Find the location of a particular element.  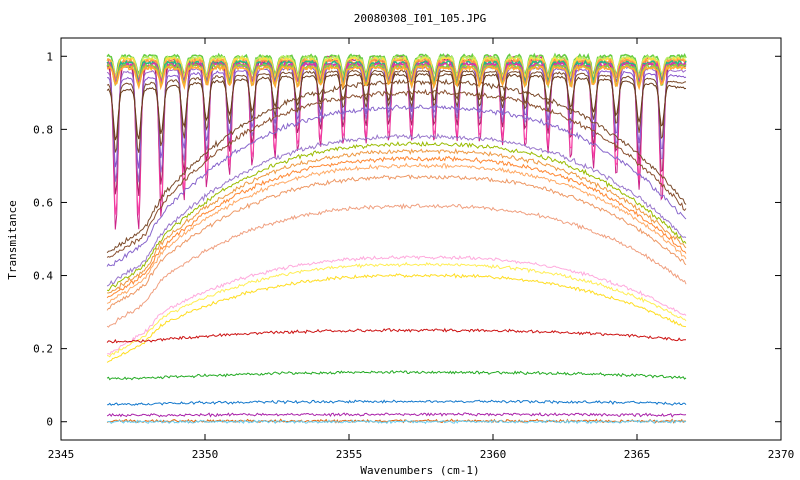

y-tick-label: 0.2 is located at coordinates (43, 349).